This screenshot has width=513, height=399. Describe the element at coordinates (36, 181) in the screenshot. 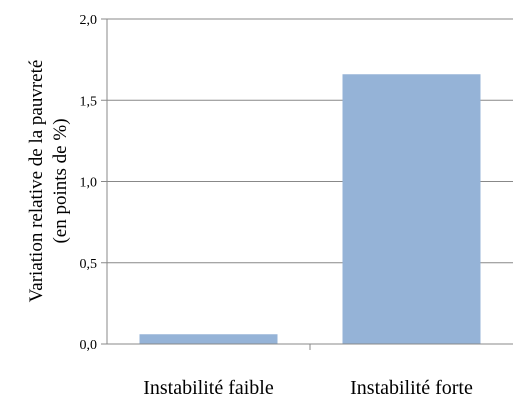

I see `y-axis-title-line-1: Variation relative de la pauvreté` at that location.